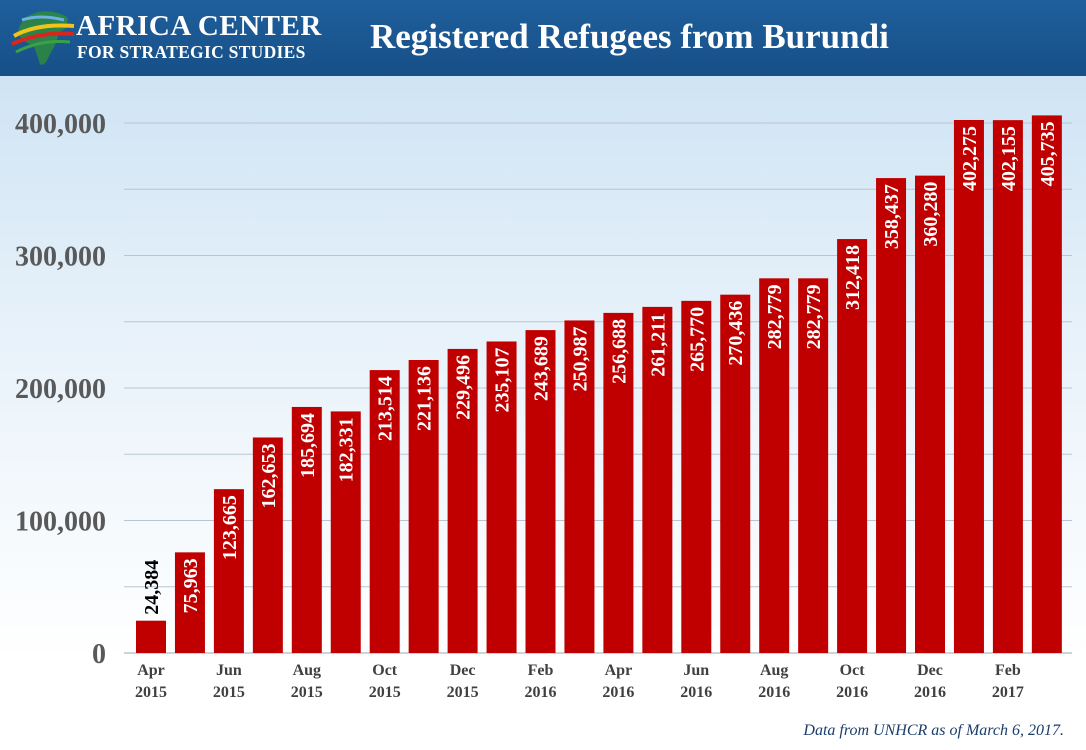  Describe the element at coordinates (199, 26) in the screenshot. I see `org-name-line1: AFRICA CENTER` at that location.